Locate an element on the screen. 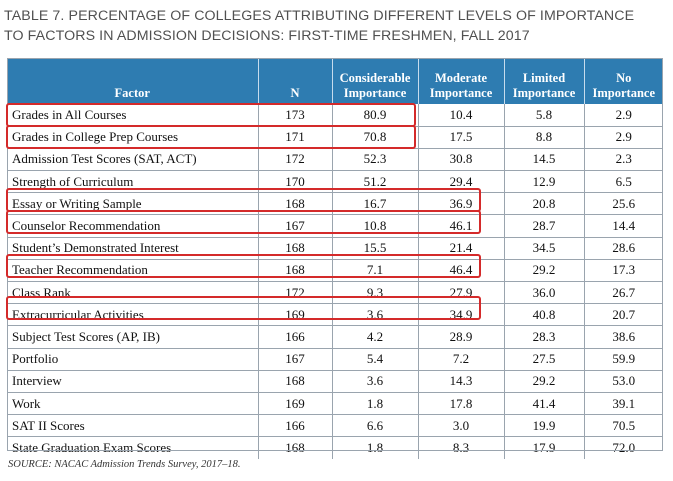 The image size is (673, 481). cell-considerable: 9.3 is located at coordinates (374, 292).